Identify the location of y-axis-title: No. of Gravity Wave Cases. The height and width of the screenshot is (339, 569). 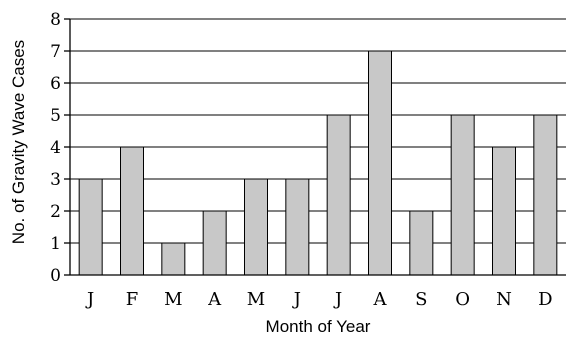
(18, 142).